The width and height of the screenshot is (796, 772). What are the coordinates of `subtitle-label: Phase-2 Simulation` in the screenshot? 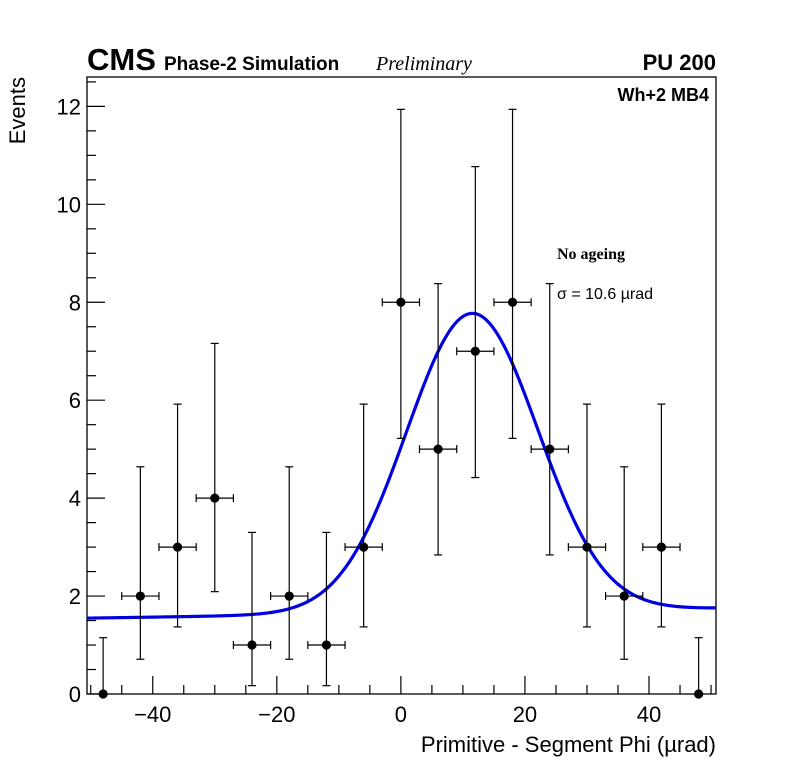 It's located at (251, 64).